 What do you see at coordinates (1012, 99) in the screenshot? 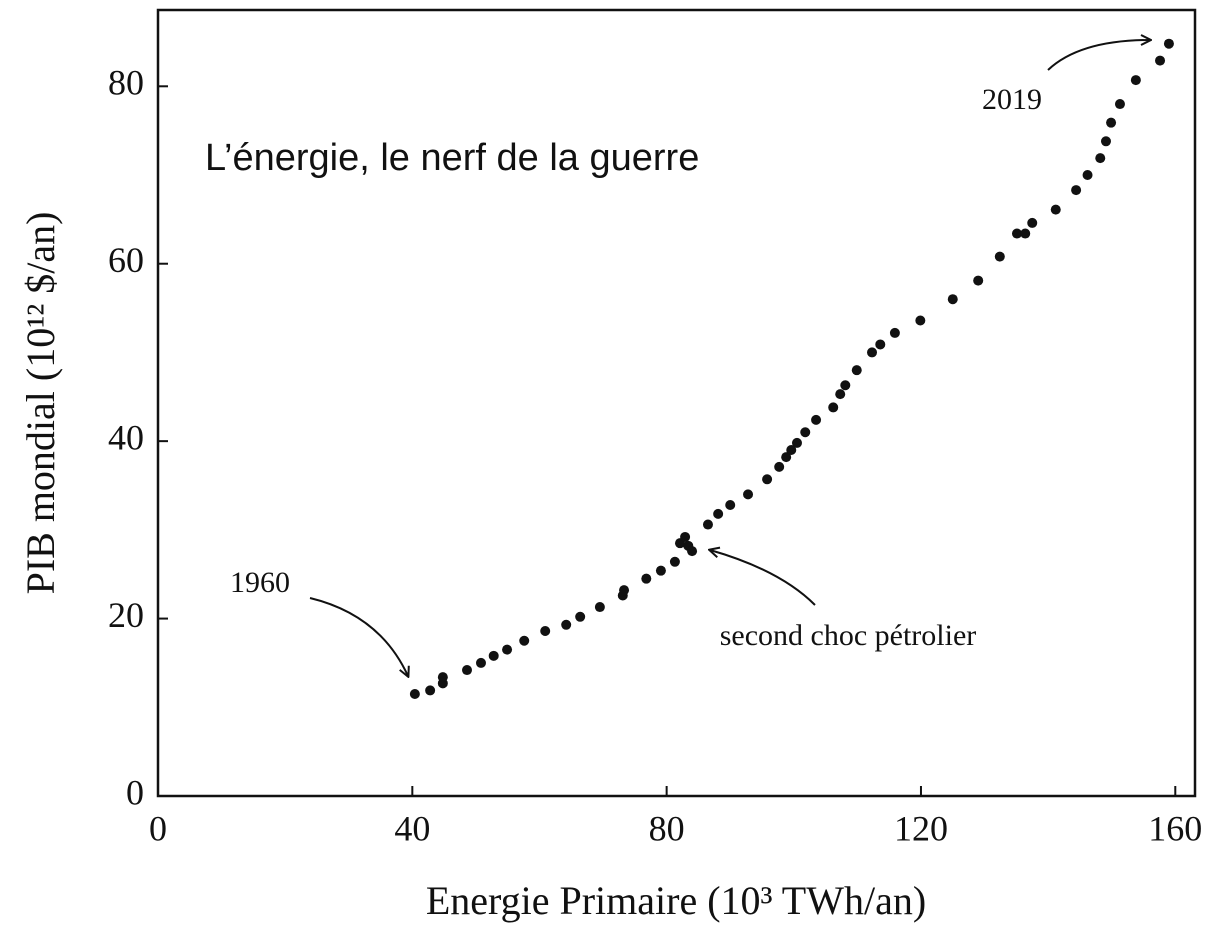
I see `annotation: 2019` at bounding box center [1012, 99].